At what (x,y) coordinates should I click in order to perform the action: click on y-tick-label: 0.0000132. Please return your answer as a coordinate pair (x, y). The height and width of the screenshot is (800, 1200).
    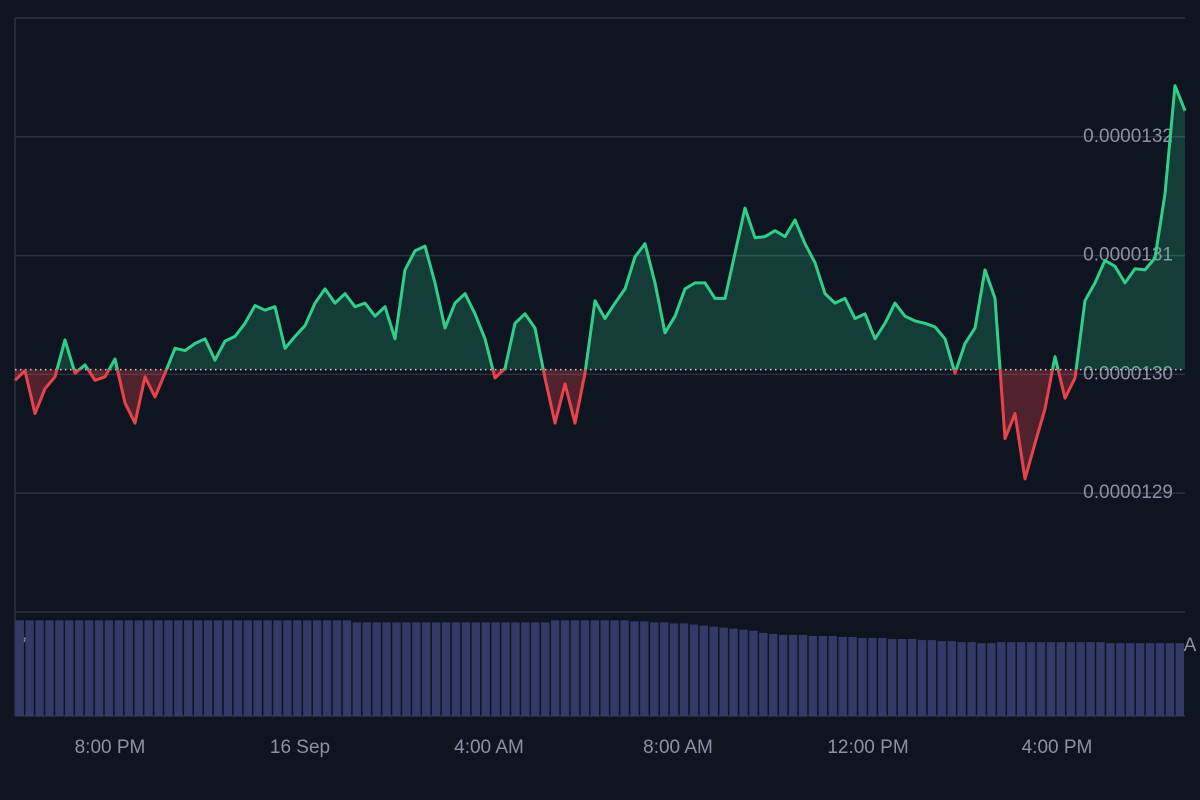
    Looking at the image, I should click on (1128, 136).